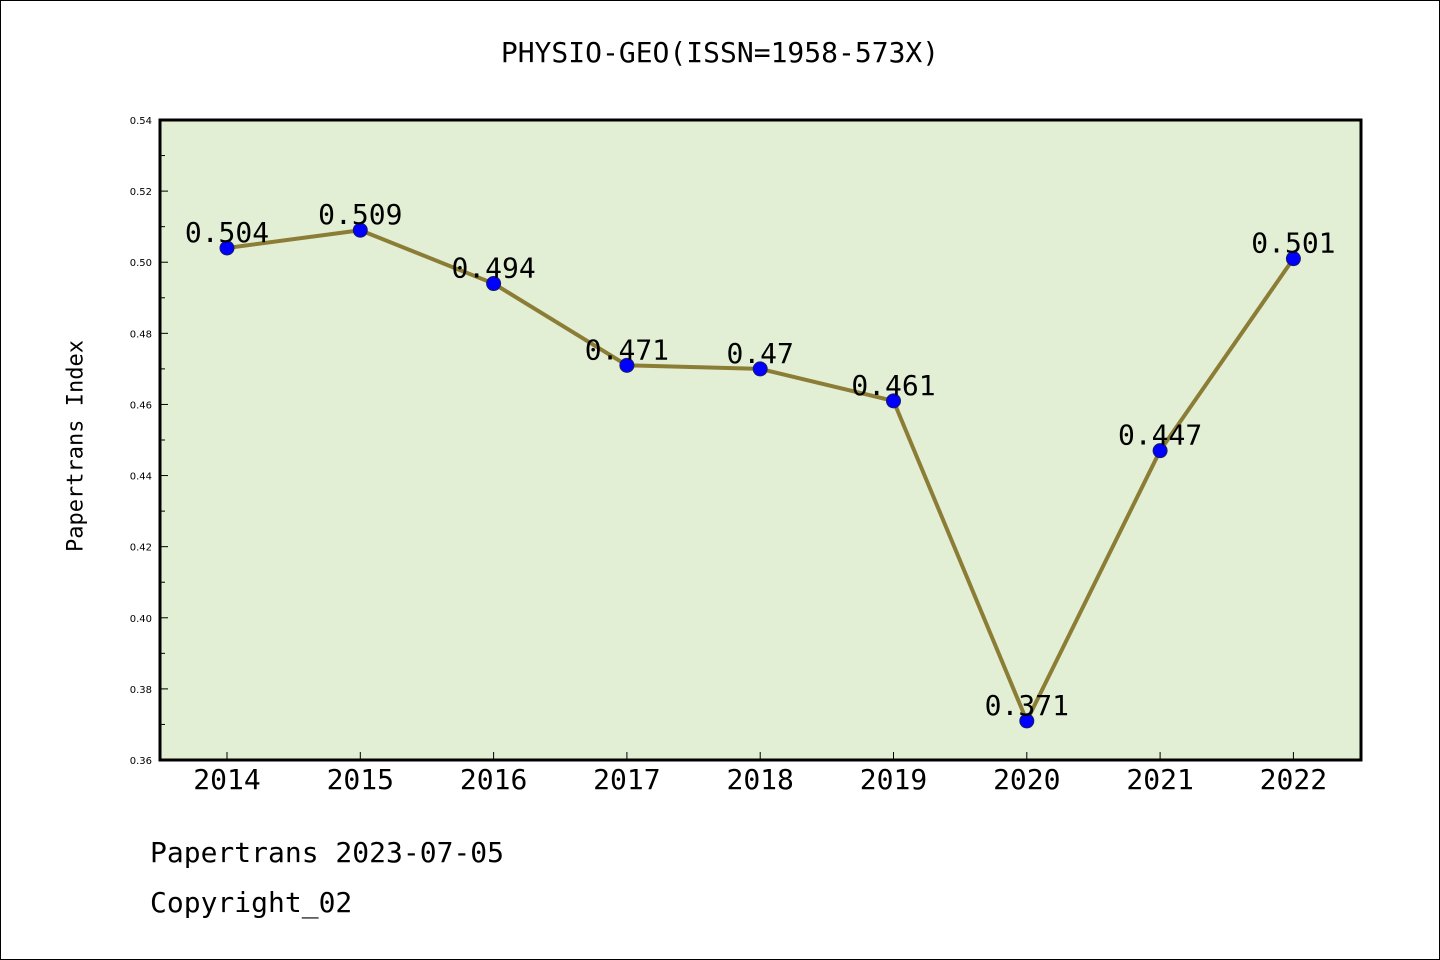 The image size is (1440, 960). What do you see at coordinates (141, 619) in the screenshot?
I see `y-tick-label: 0.40` at bounding box center [141, 619].